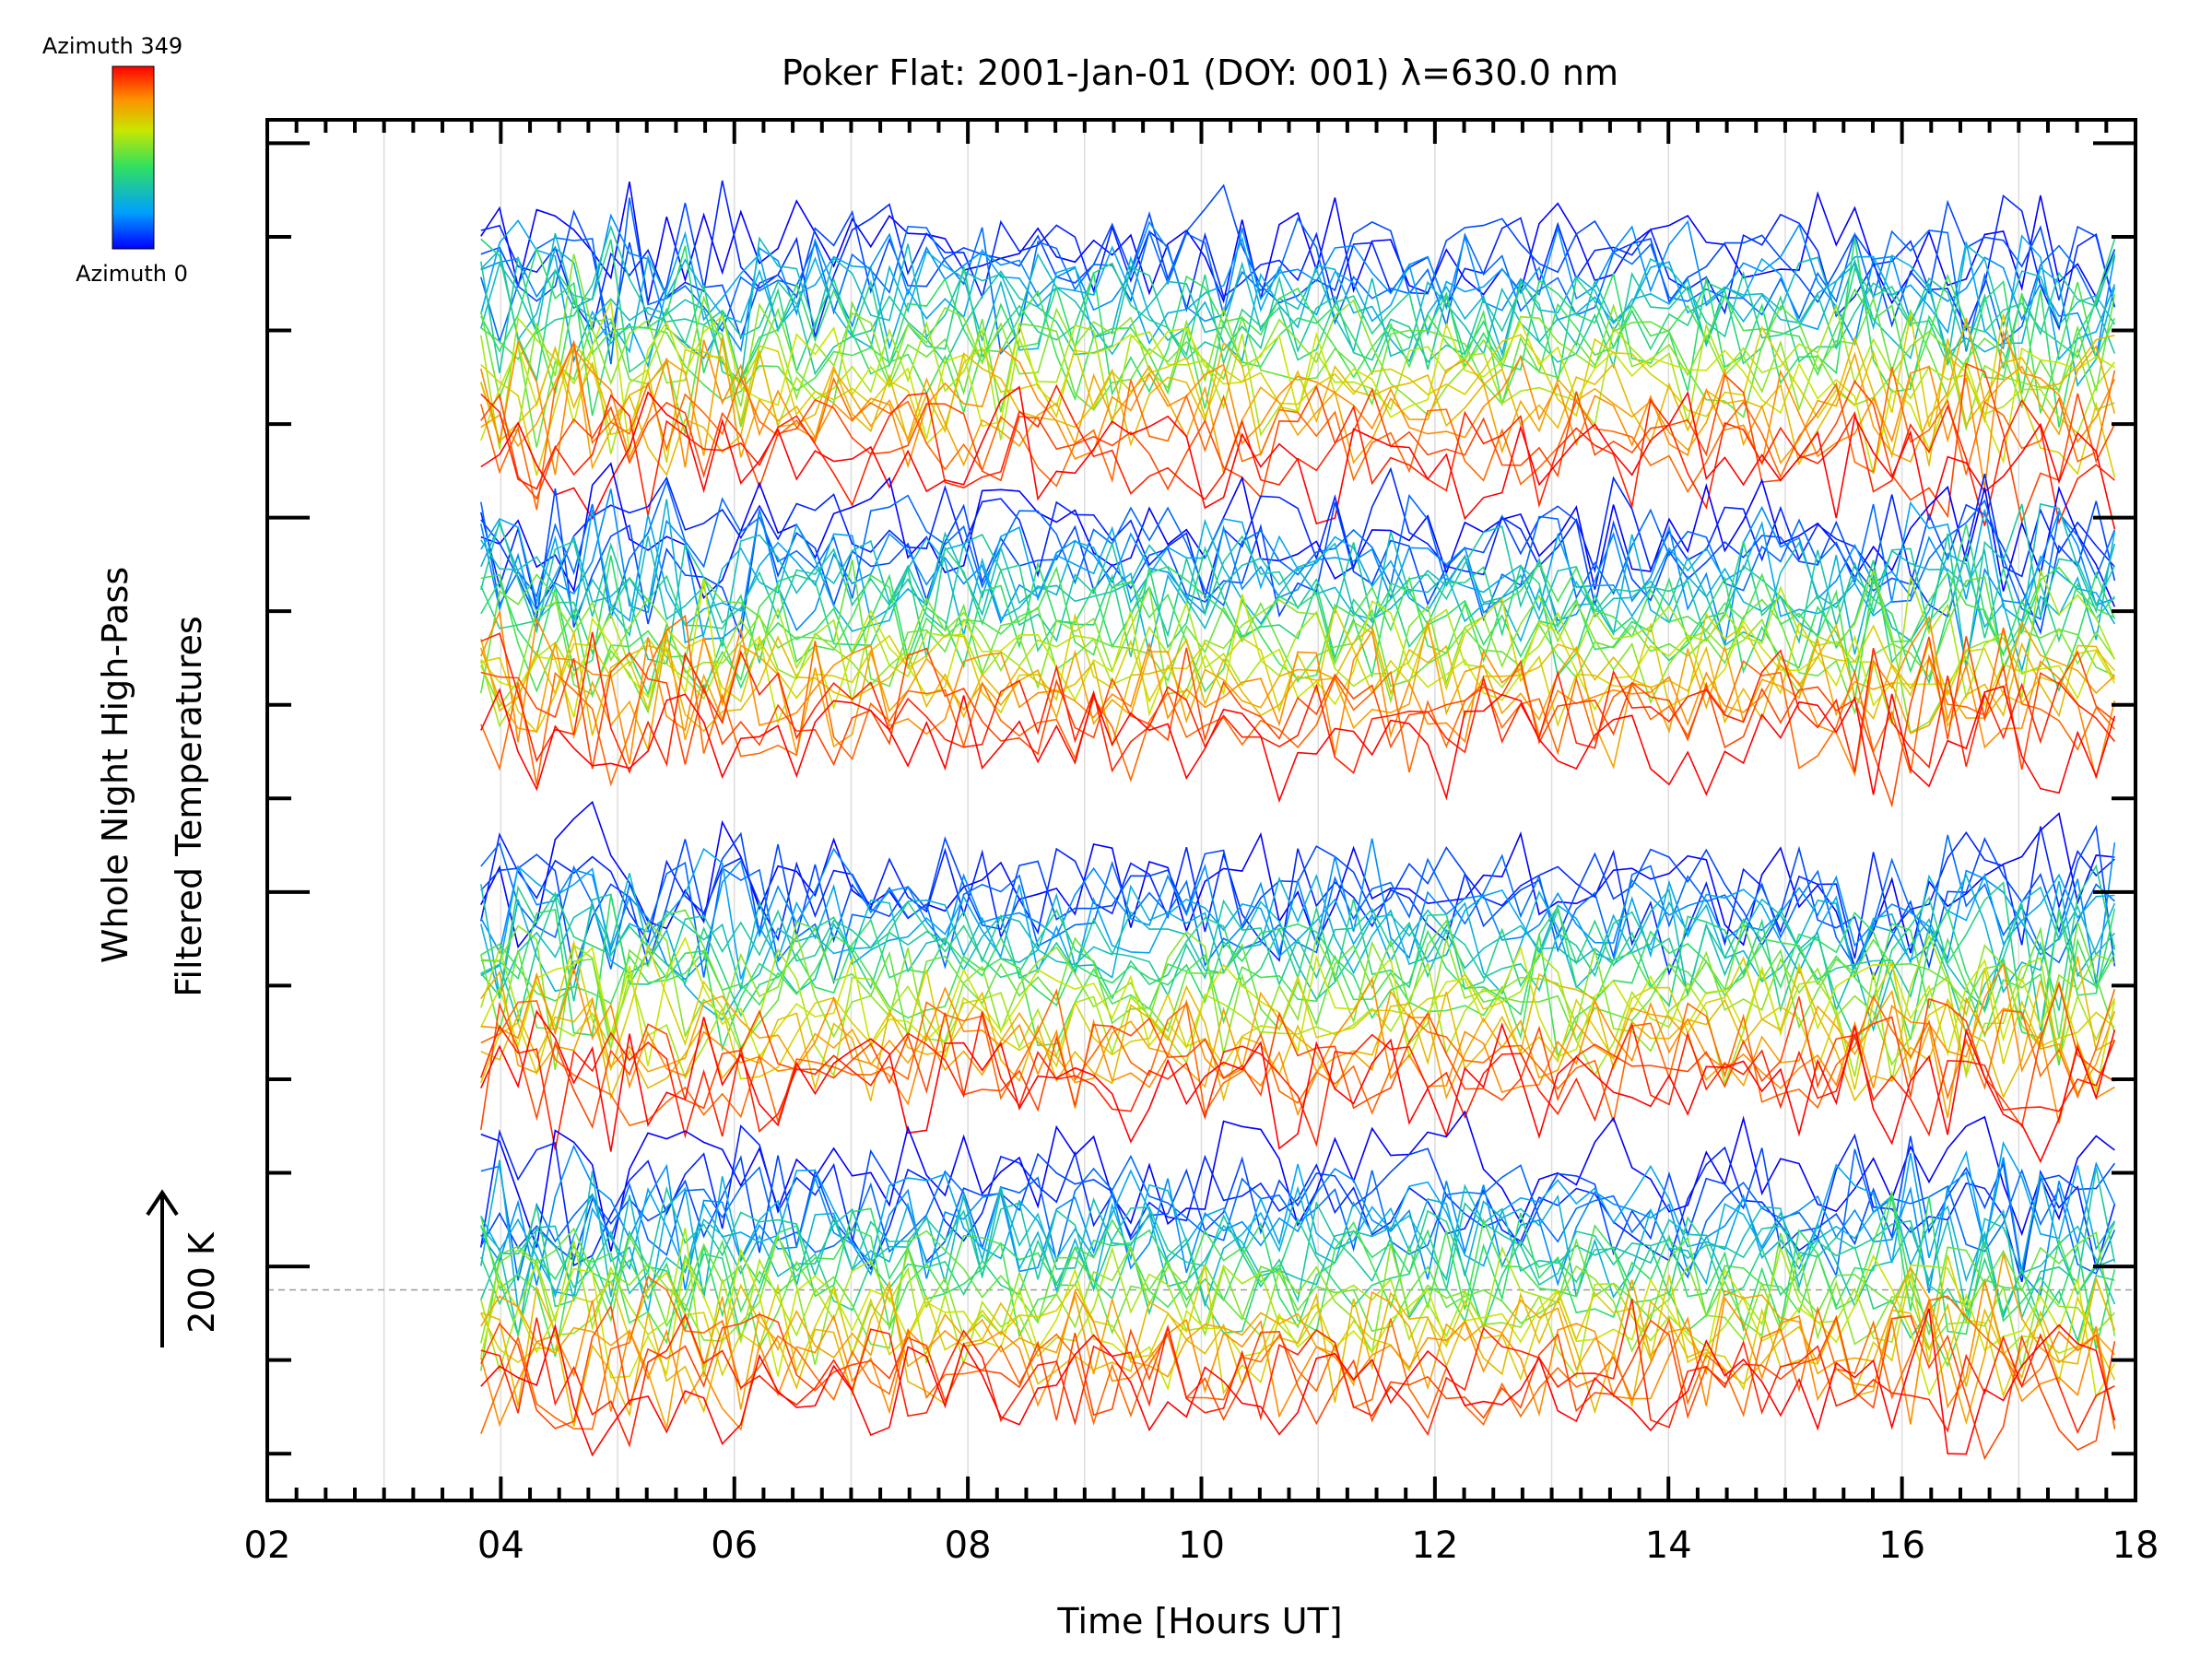 The height and width of the screenshot is (1659, 2212). I want to click on x-tick-label: 16, so click(1901, 1545).